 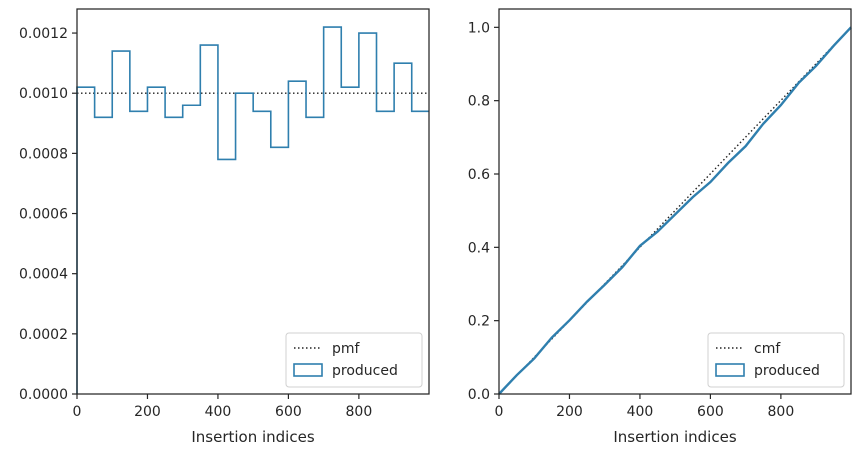 What do you see at coordinates (43, 94) in the screenshot?
I see `y-tick-label: 0.0010` at bounding box center [43, 94].